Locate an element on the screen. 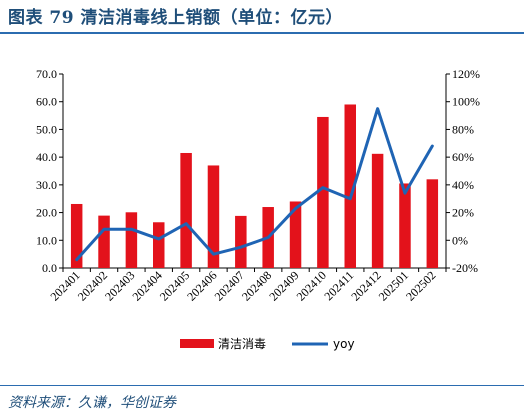 The image size is (524, 419). legend-swatch-bar is located at coordinates (197, 343).